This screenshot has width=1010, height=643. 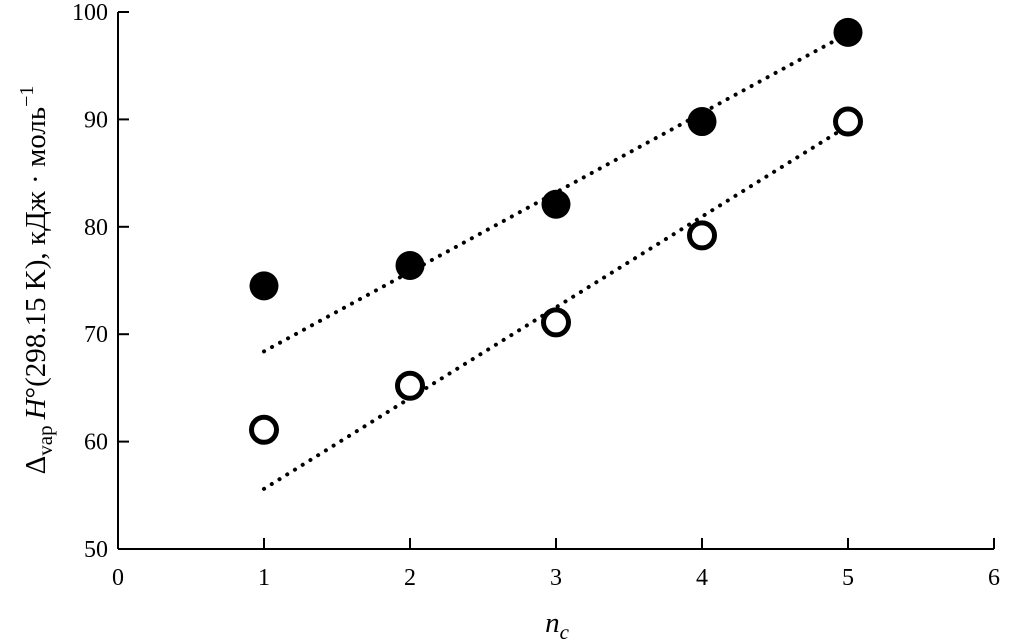 I want to click on x-axis-title: nc, so click(x=557, y=625).